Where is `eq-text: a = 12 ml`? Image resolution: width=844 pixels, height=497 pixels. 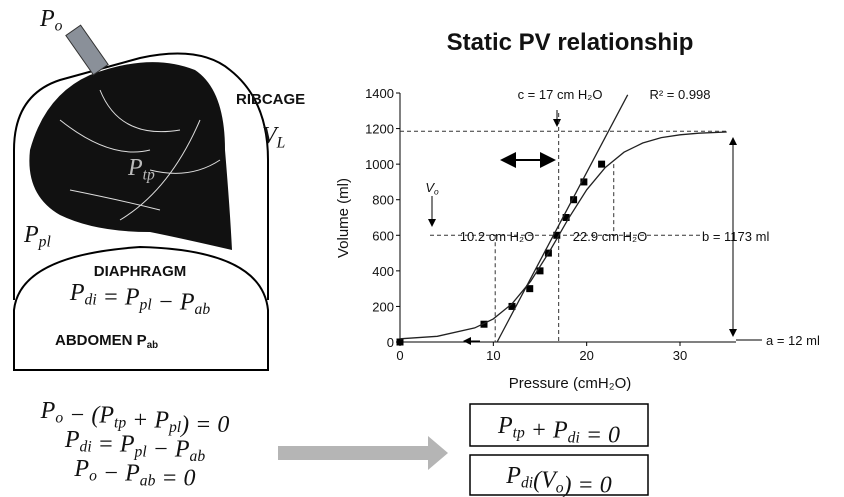
eq-text: a = 12 ml is located at coordinates (793, 340).